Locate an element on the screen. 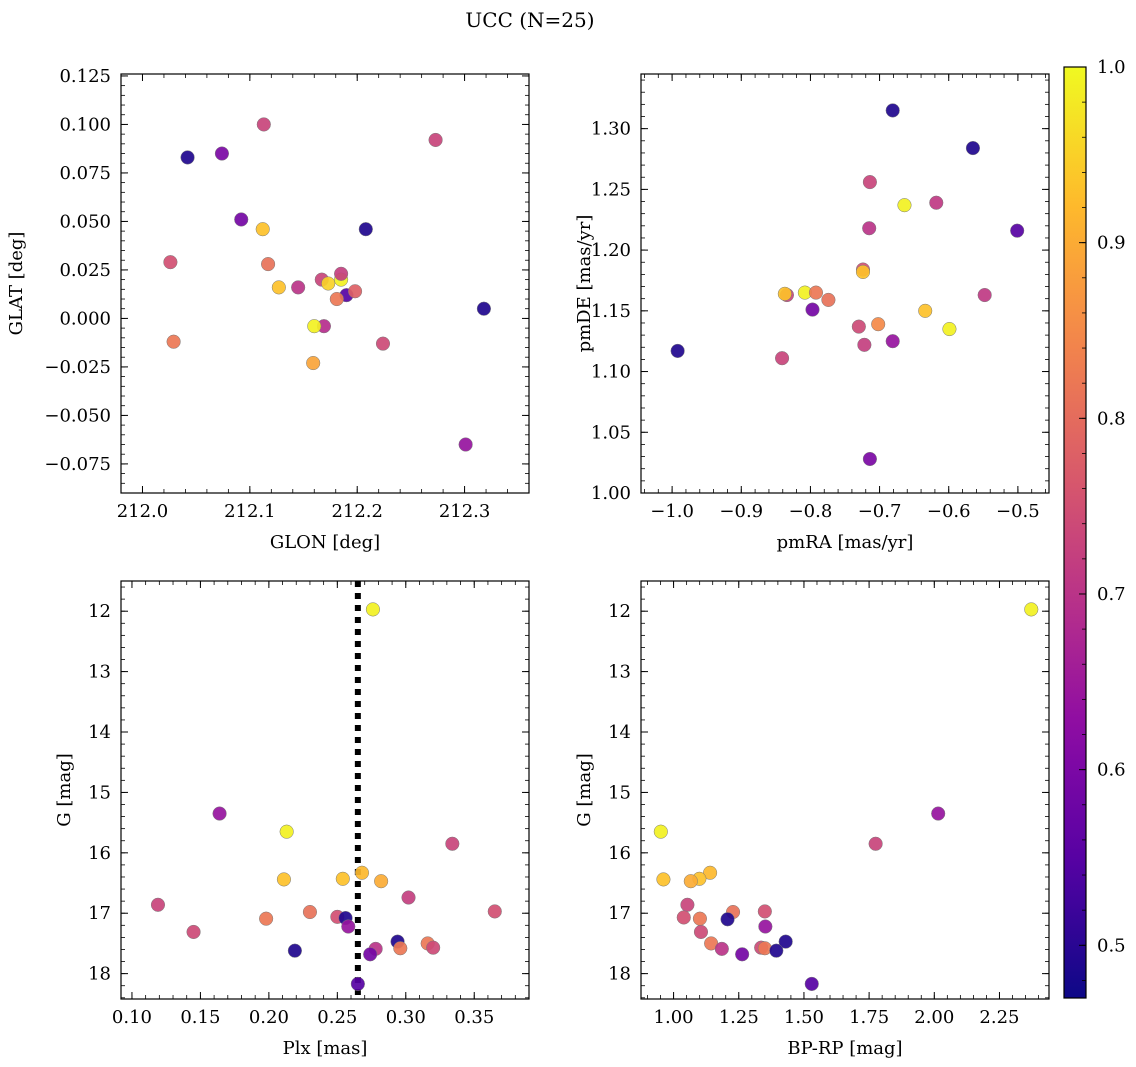 The height and width of the screenshot is (1067, 1136). y-tick-label: 0.125 is located at coordinates (85, 76).